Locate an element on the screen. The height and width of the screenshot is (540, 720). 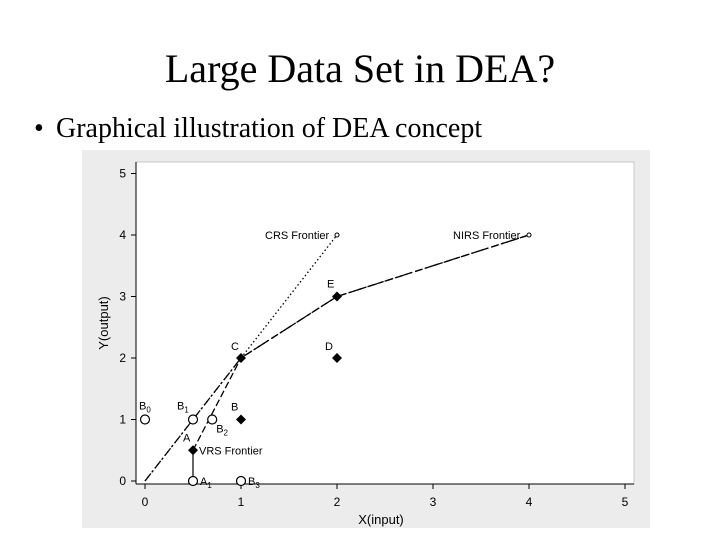
x-tick-label: 2 is located at coordinates (337, 502).